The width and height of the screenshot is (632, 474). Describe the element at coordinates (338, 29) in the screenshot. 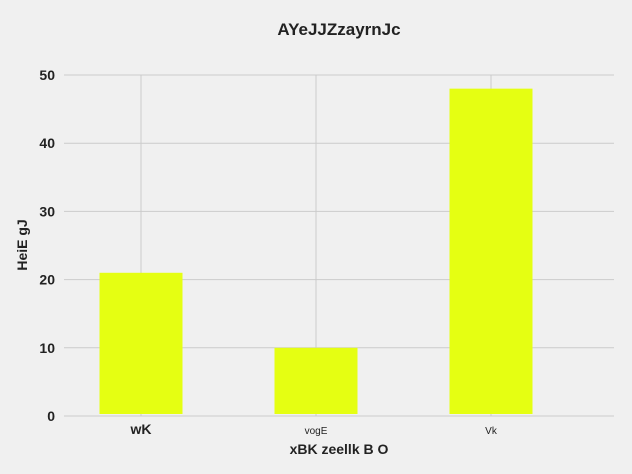

I see `chart-title: AYeJJZzayrnJc` at that location.